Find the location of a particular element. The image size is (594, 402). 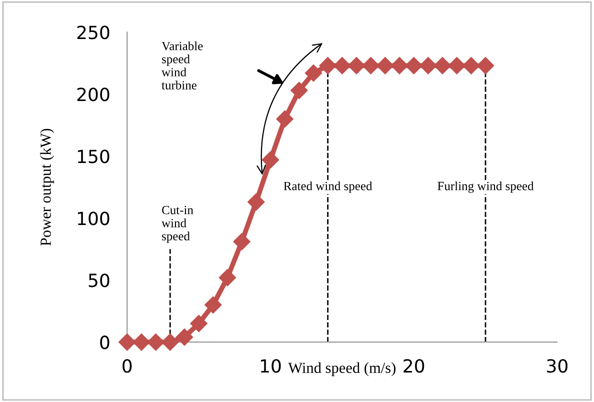

y-axis-title: Power output (kW) is located at coordinates (47, 187).